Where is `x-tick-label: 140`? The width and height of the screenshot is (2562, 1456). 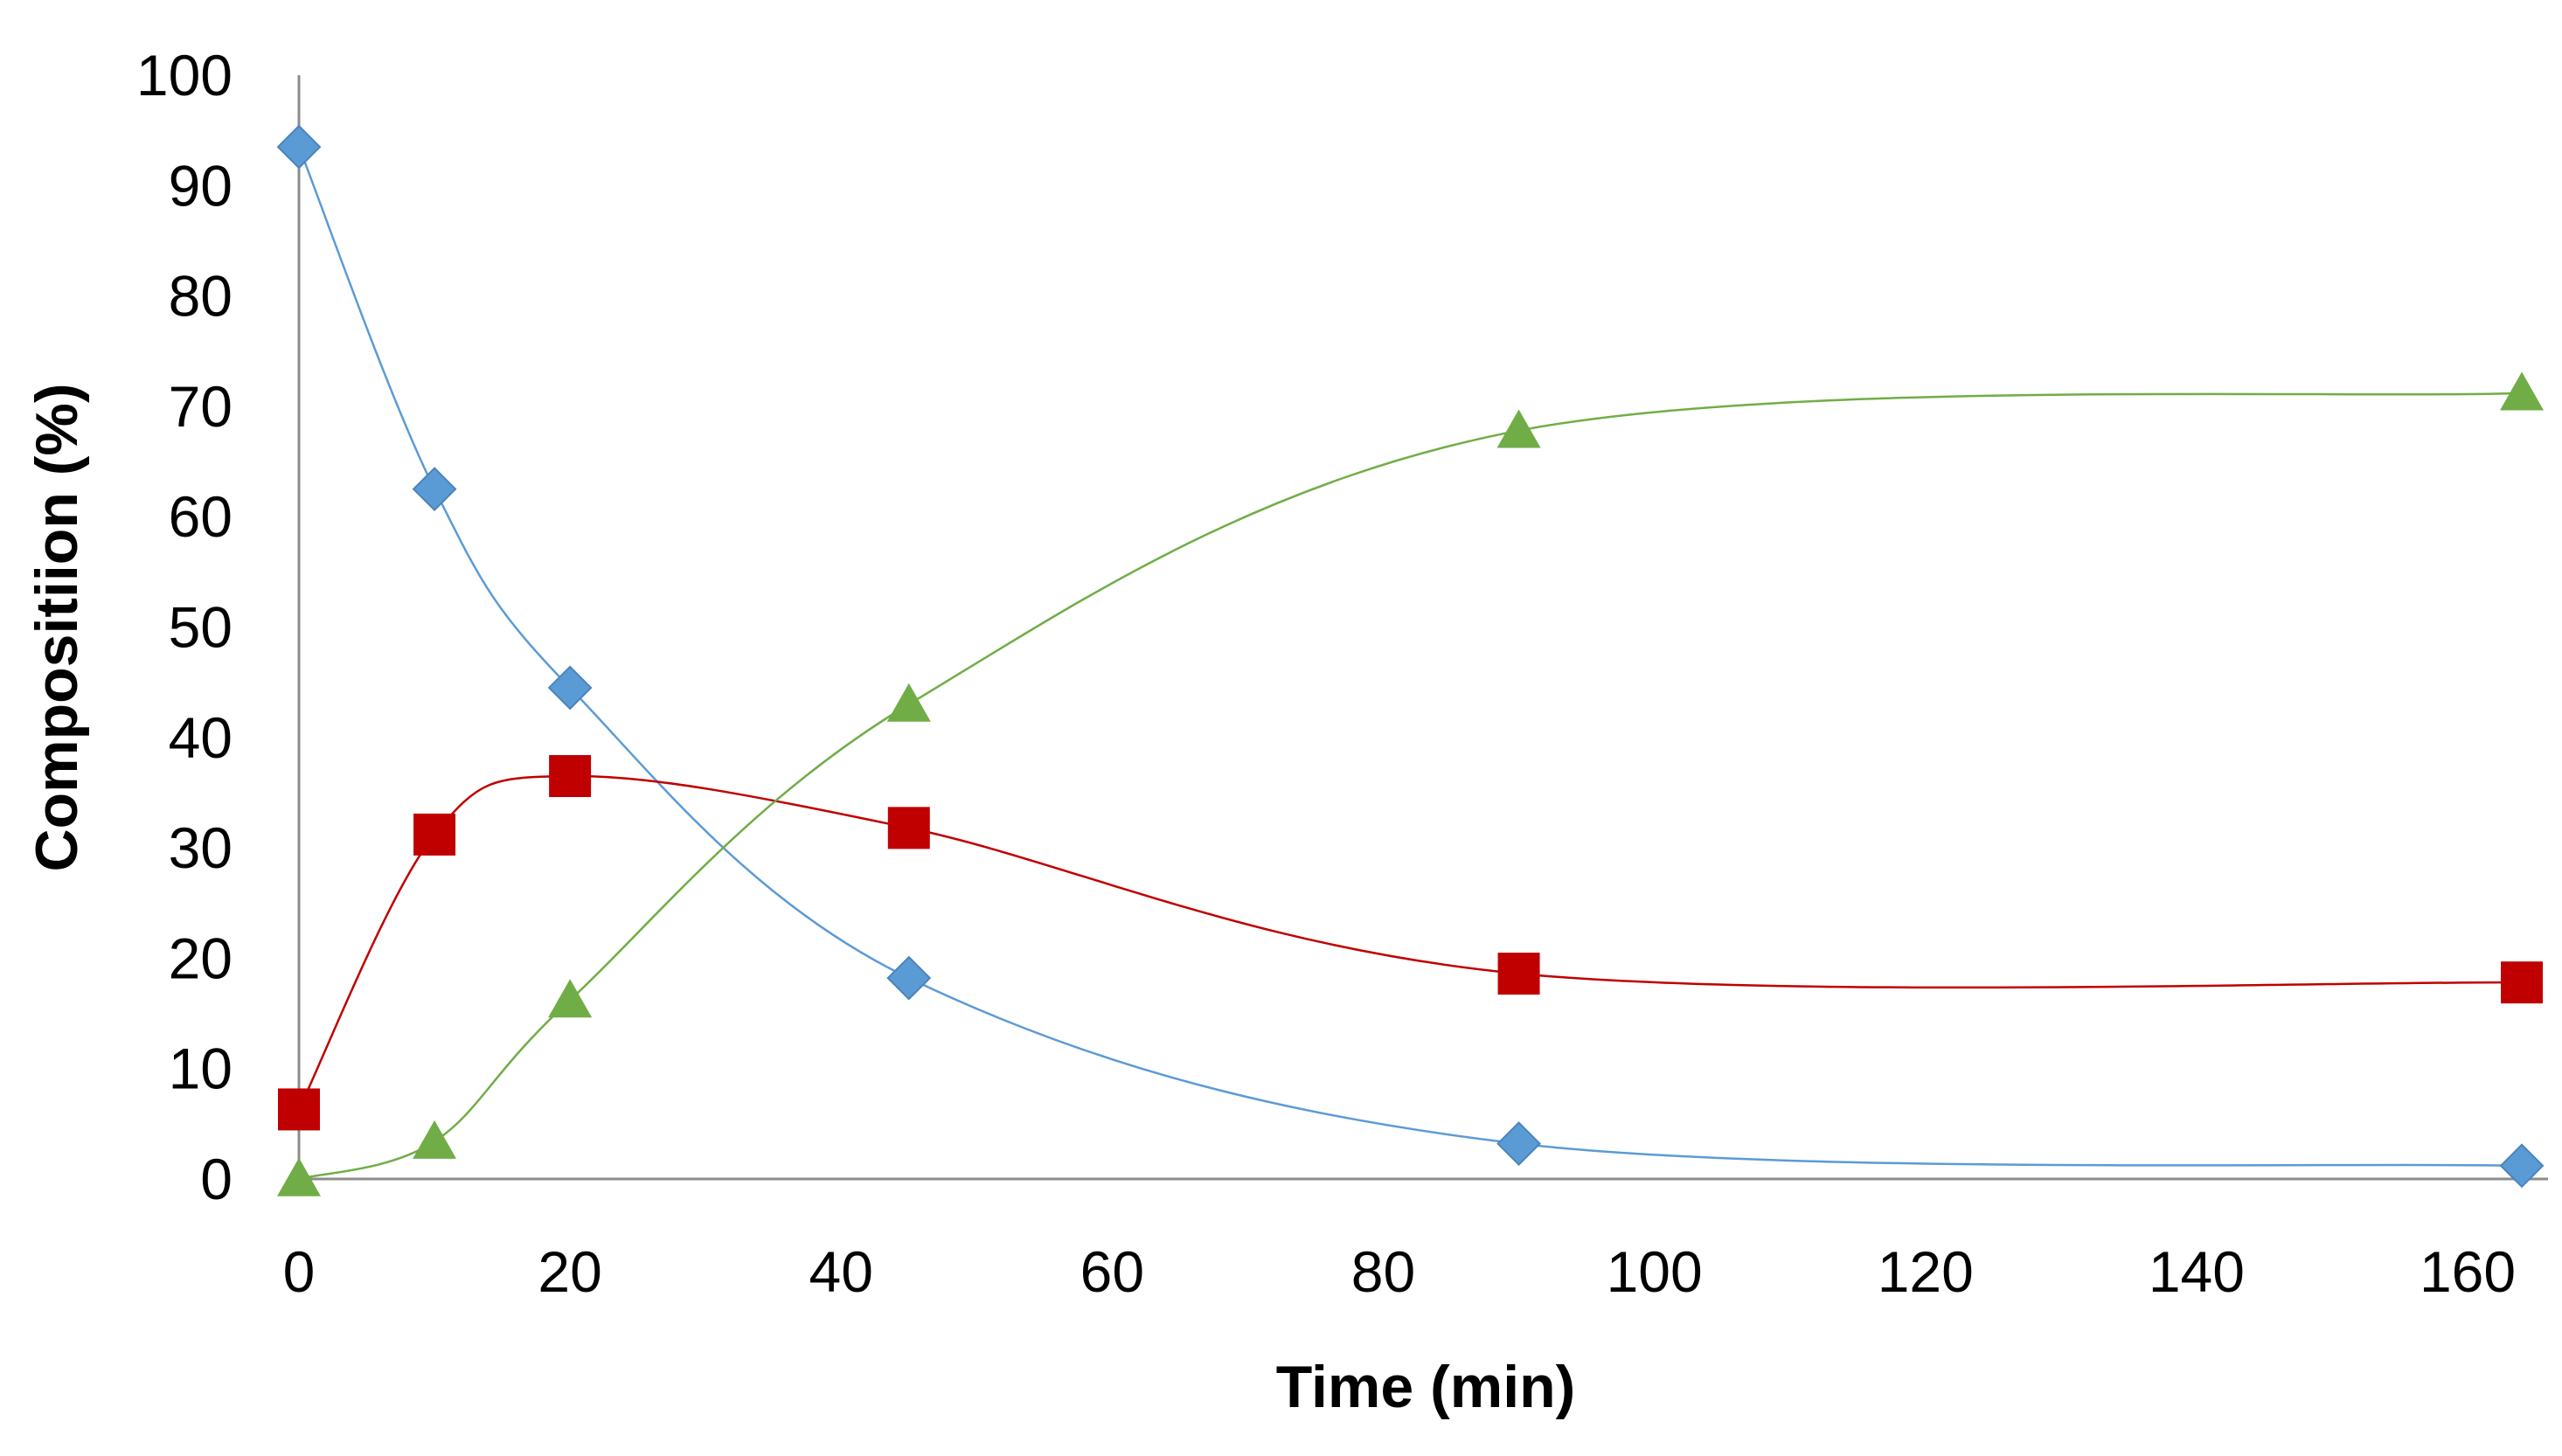
x-tick-label: 140 is located at coordinates (2197, 1271).